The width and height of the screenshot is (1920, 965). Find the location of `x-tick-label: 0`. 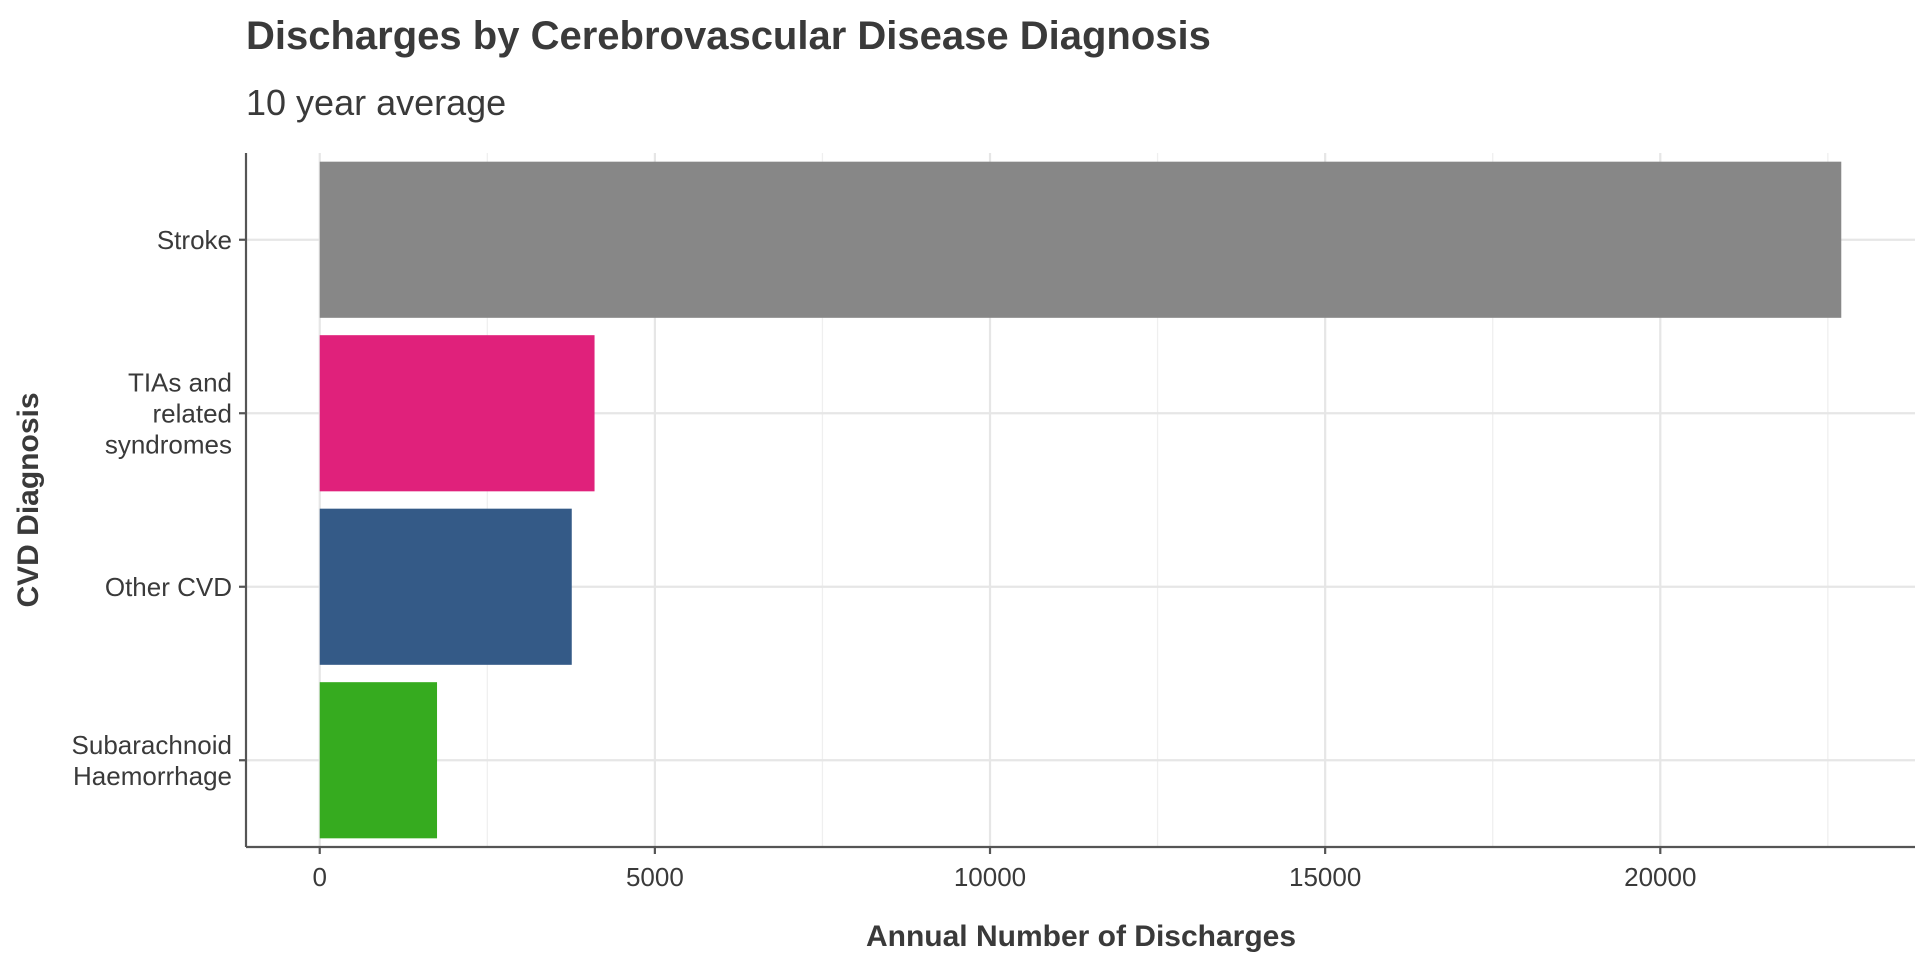

x-tick-label: 0 is located at coordinates (319, 877).